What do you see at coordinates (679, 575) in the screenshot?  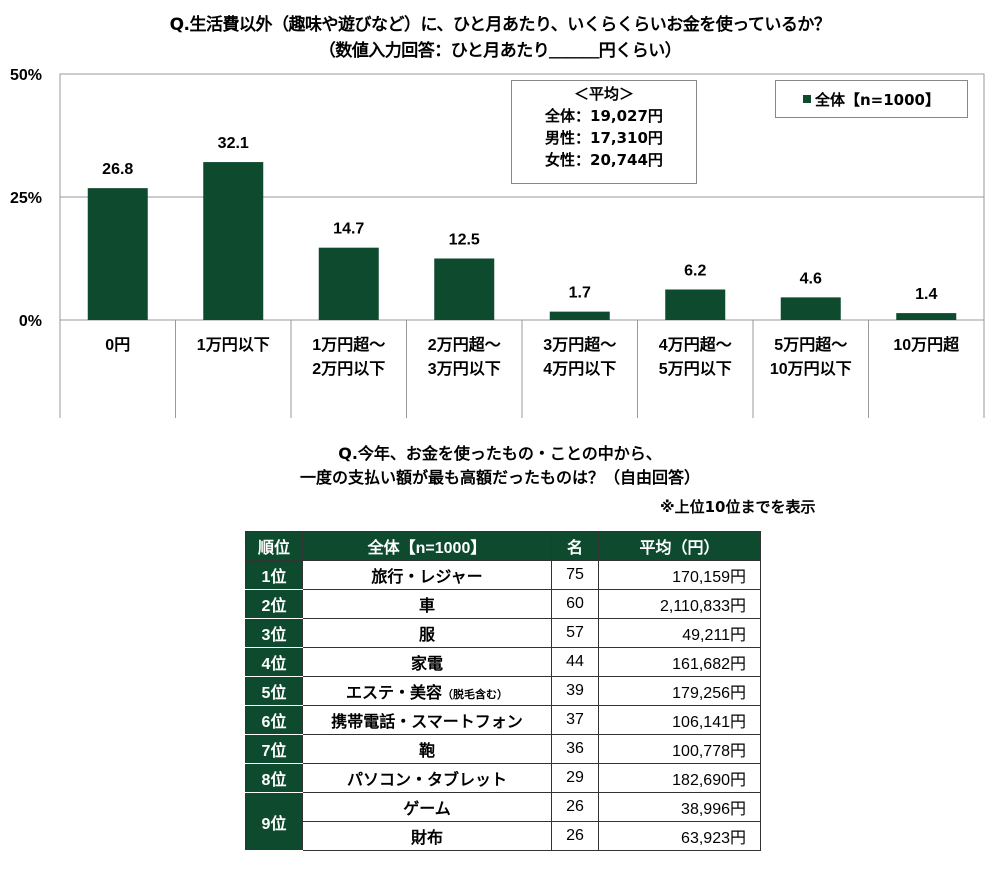 I see `average-cell: 170,159円` at bounding box center [679, 575].